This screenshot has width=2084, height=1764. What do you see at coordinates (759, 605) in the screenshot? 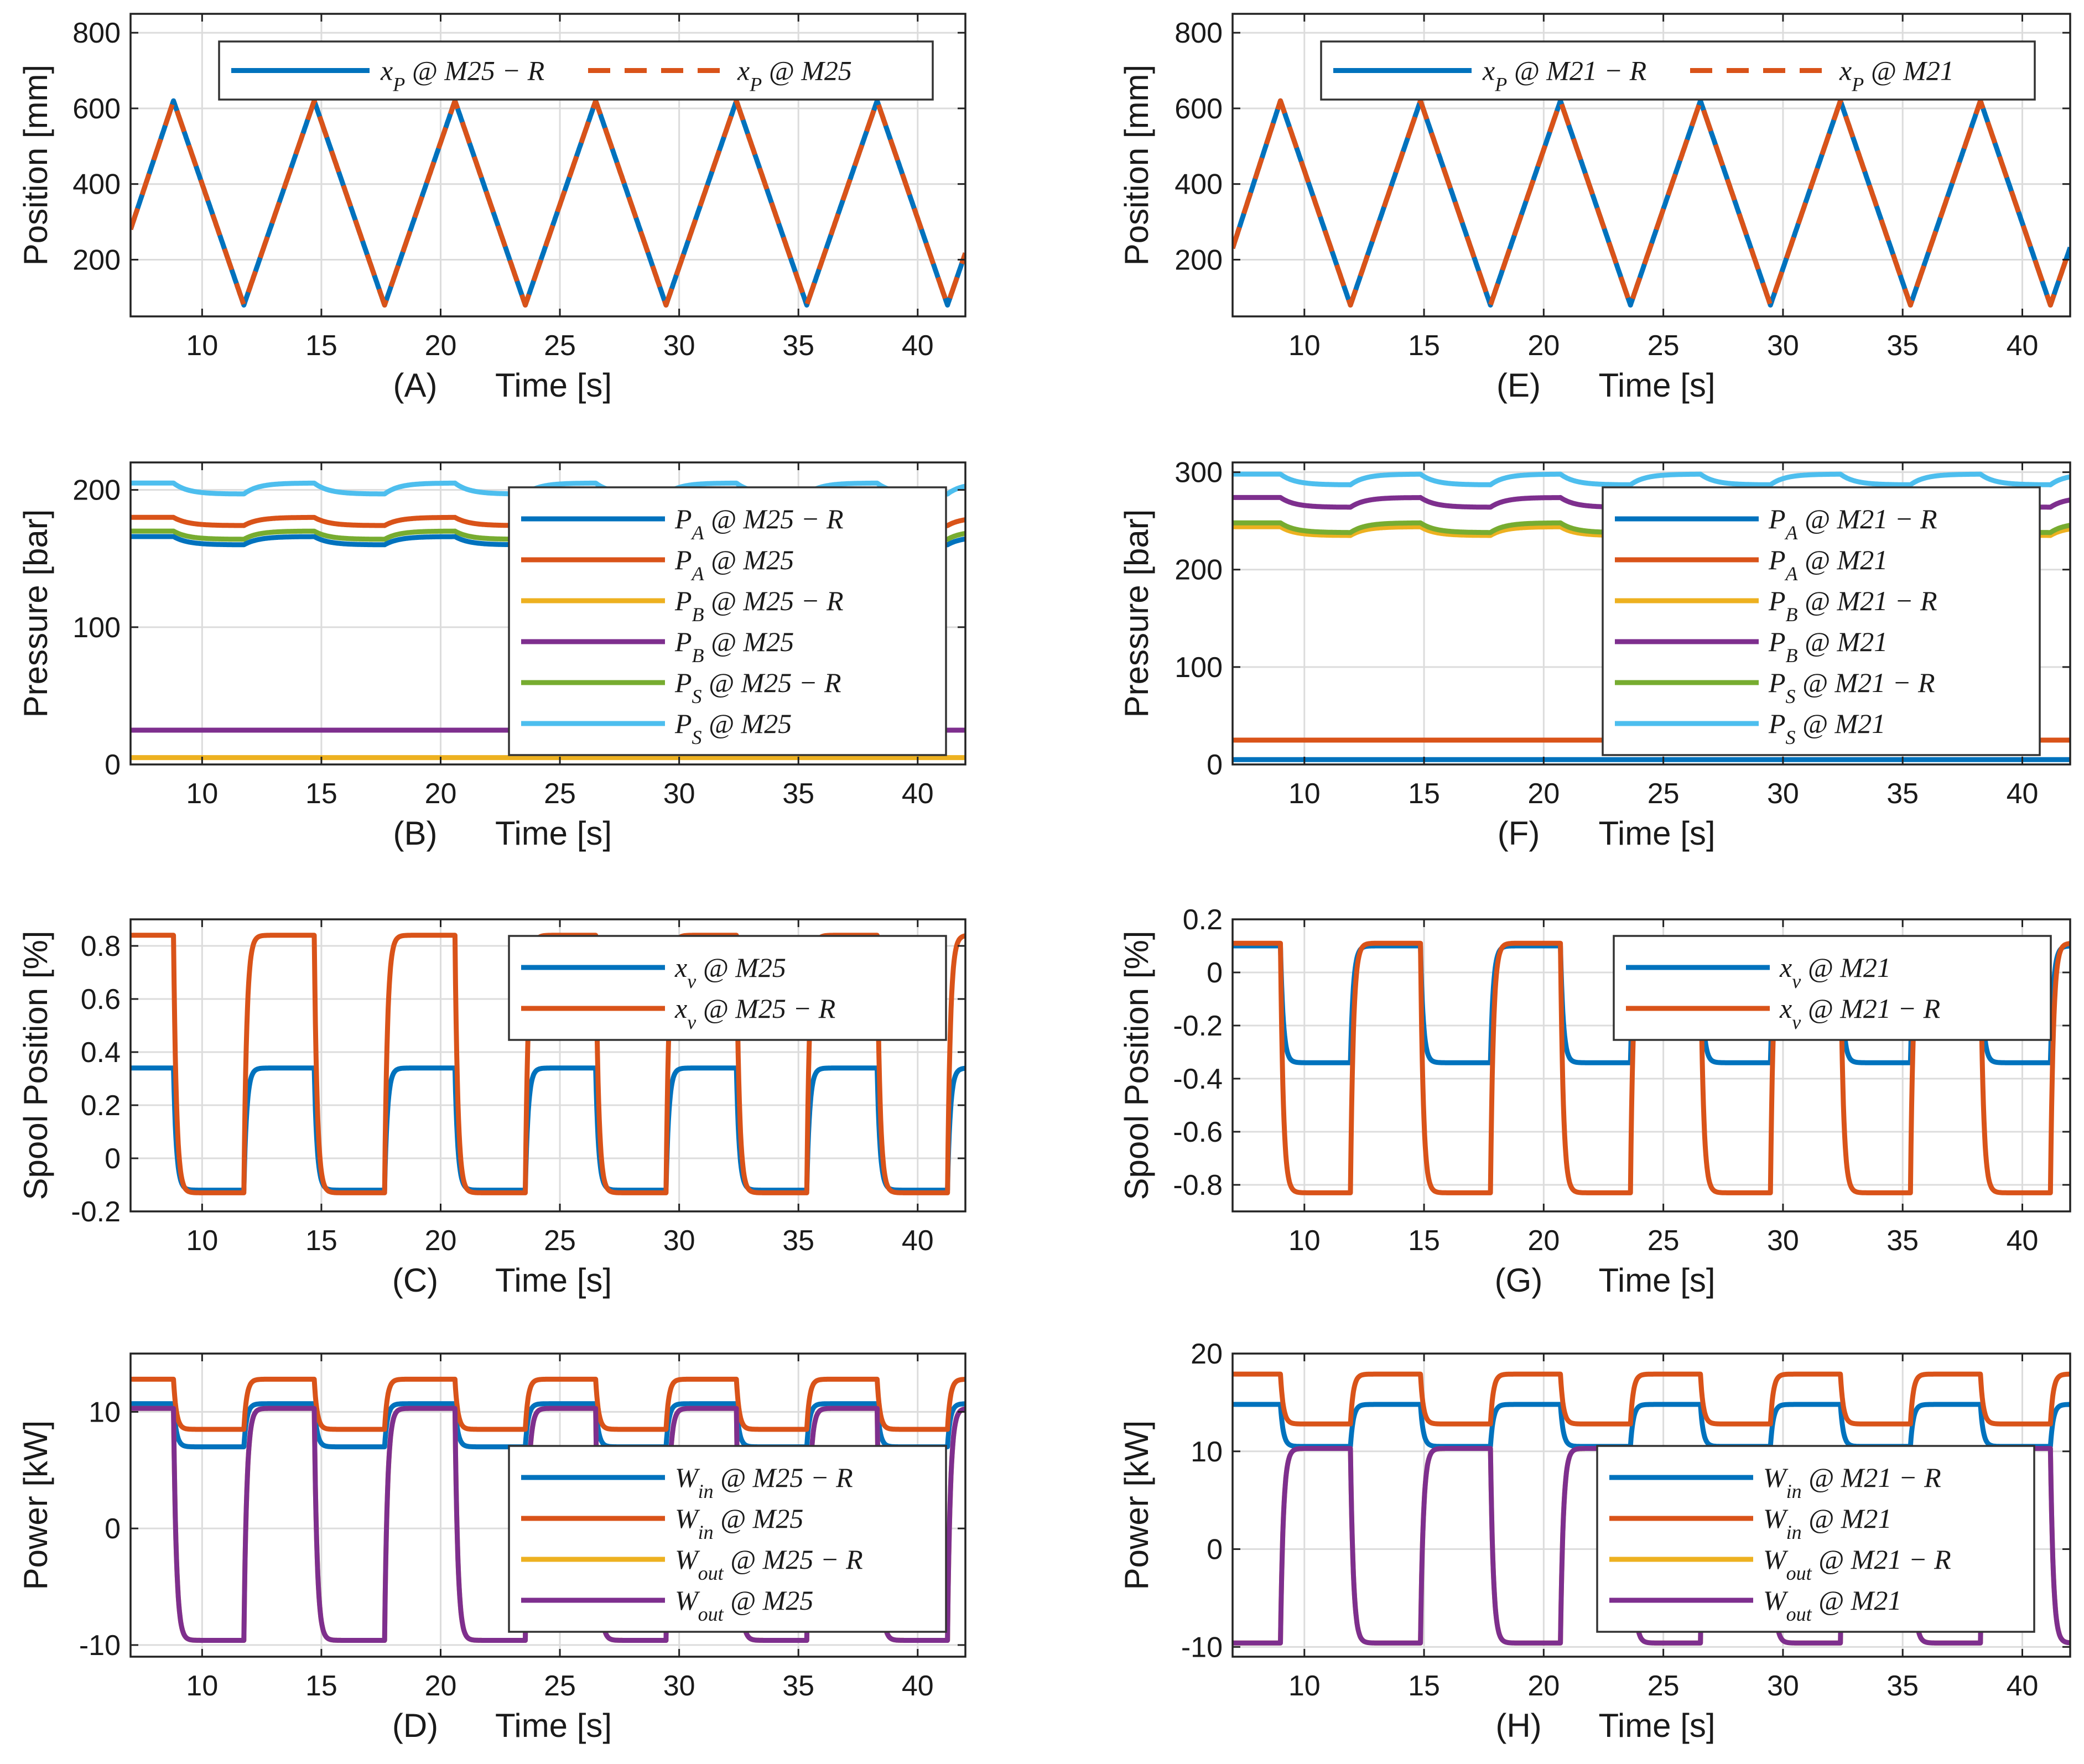
I see `legend-entry: PB @ M25 − R` at bounding box center [759, 605].